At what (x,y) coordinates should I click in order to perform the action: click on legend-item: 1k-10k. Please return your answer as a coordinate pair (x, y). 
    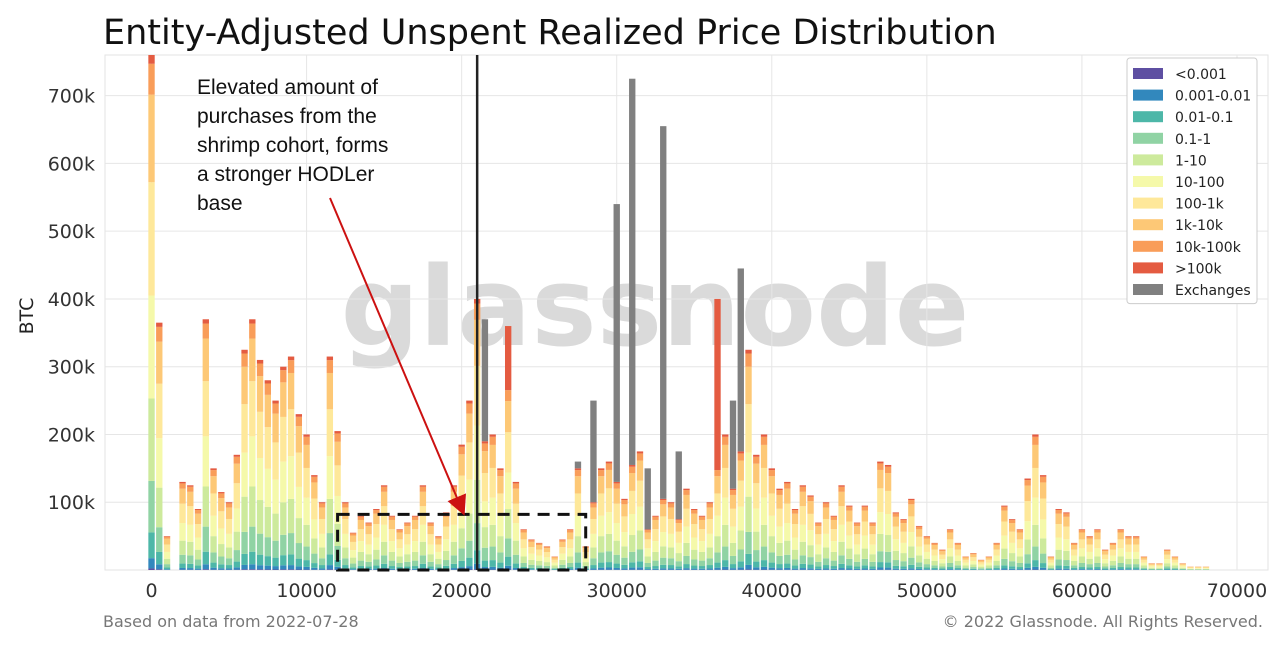
    Looking at the image, I should click on (1178, 226).